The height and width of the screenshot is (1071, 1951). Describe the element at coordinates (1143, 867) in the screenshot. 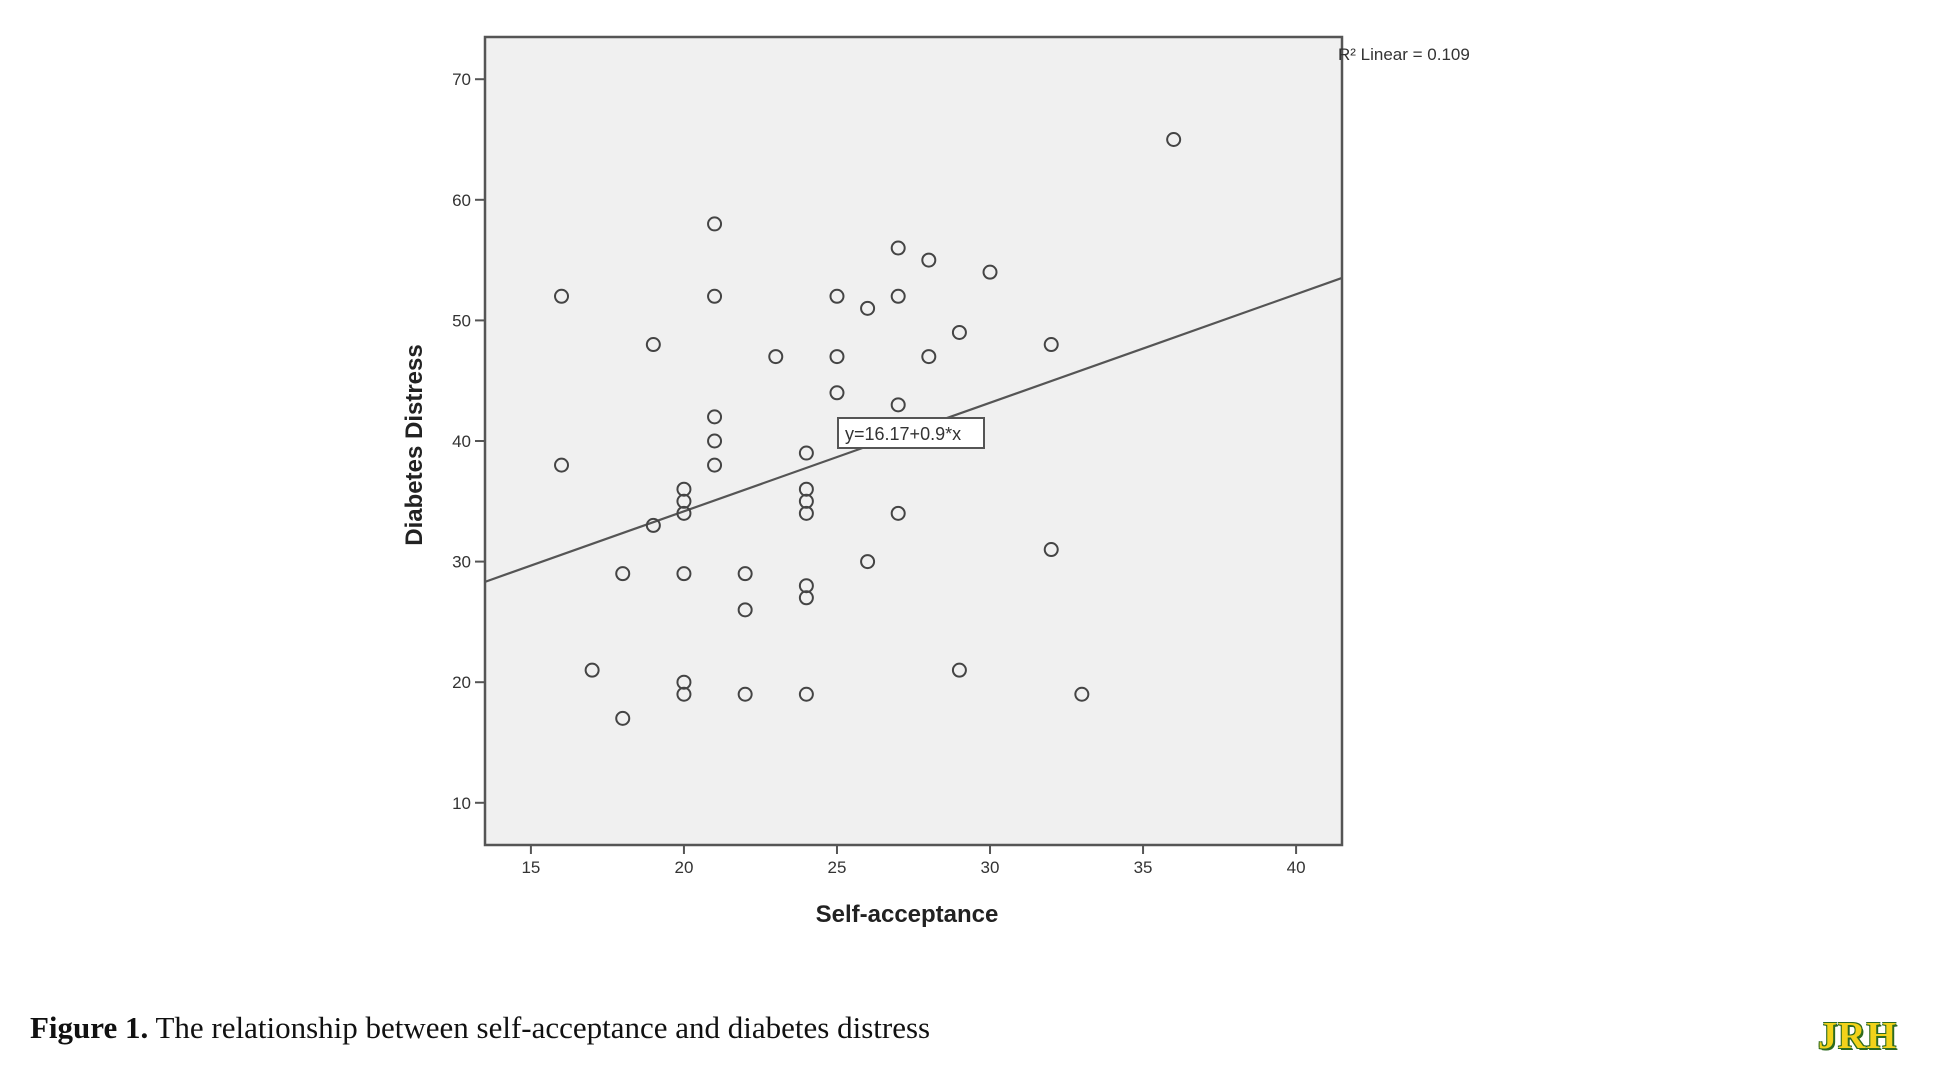

I see `x-tick-label: 35` at that location.